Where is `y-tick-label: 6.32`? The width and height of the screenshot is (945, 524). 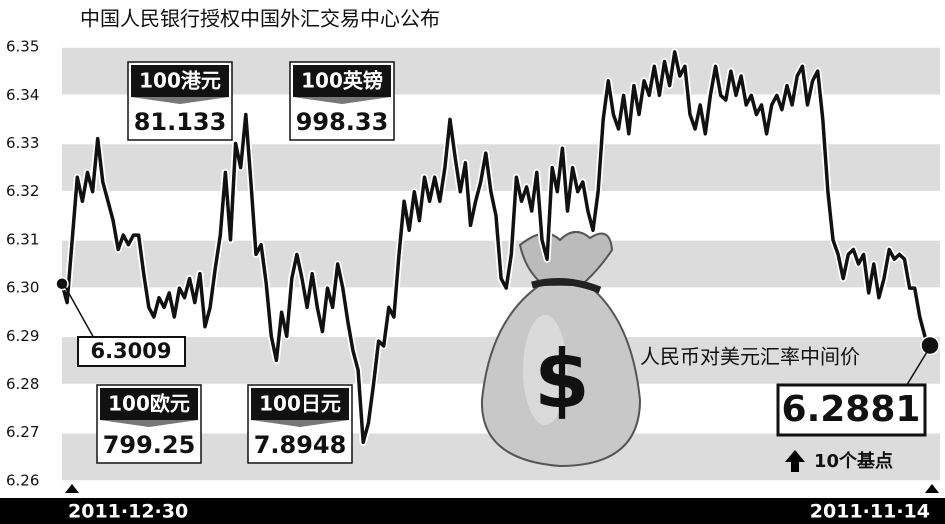 y-tick-label: 6.32 is located at coordinates (22, 191).